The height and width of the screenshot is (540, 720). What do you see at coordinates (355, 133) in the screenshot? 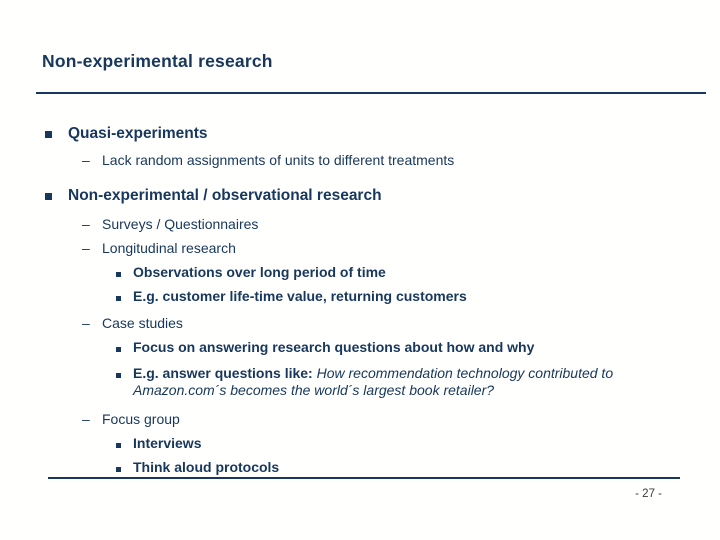
I see `bullet-item: Quasi-experiments` at bounding box center [355, 133].